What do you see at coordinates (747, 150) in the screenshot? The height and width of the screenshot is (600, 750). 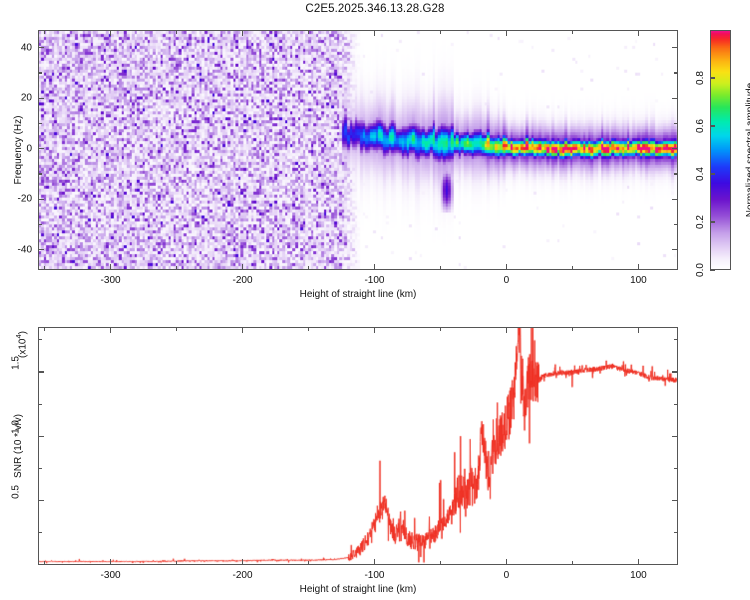 I see `colorbar-title: Normalized spectral amplitude` at bounding box center [747, 150].